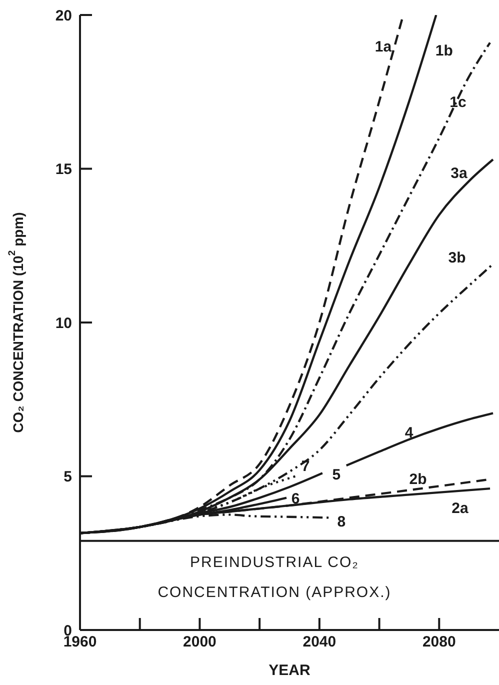  Describe the element at coordinates (418, 479) in the screenshot. I see `series-label: 2b` at that location.